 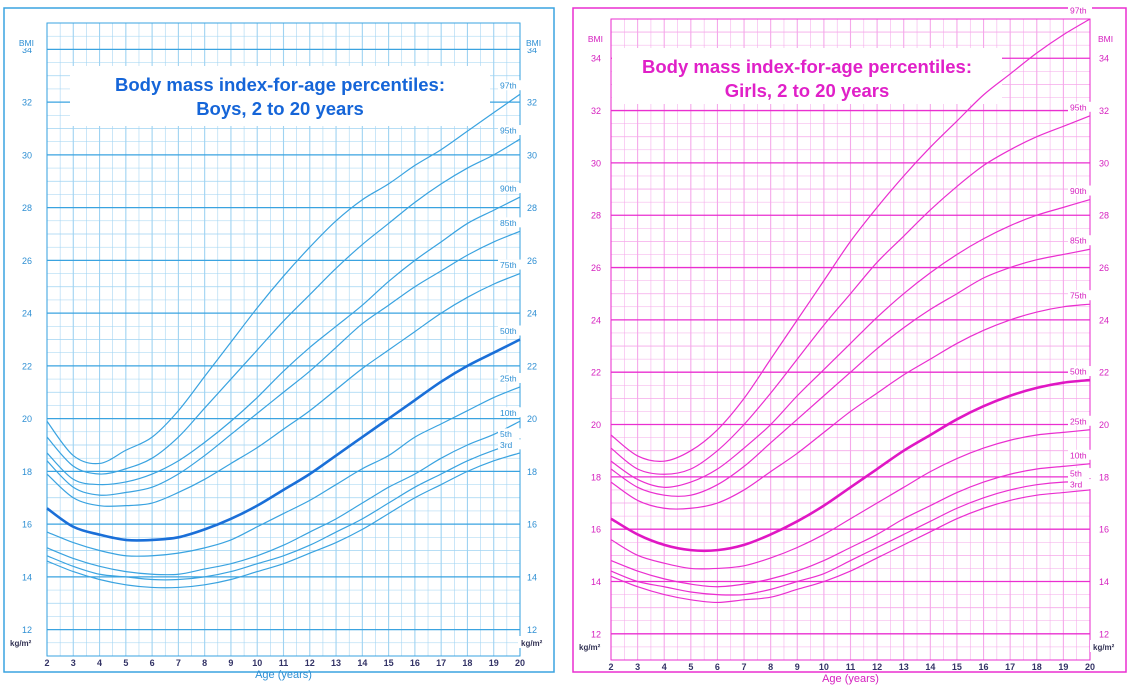 What do you see at coordinates (532, 630) in the screenshot?
I see `y-tick-label-right: 12` at bounding box center [532, 630].